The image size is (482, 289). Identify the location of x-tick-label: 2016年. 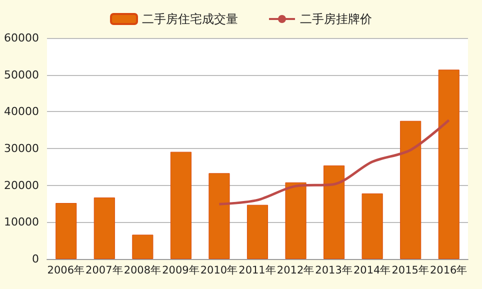
(449, 270).